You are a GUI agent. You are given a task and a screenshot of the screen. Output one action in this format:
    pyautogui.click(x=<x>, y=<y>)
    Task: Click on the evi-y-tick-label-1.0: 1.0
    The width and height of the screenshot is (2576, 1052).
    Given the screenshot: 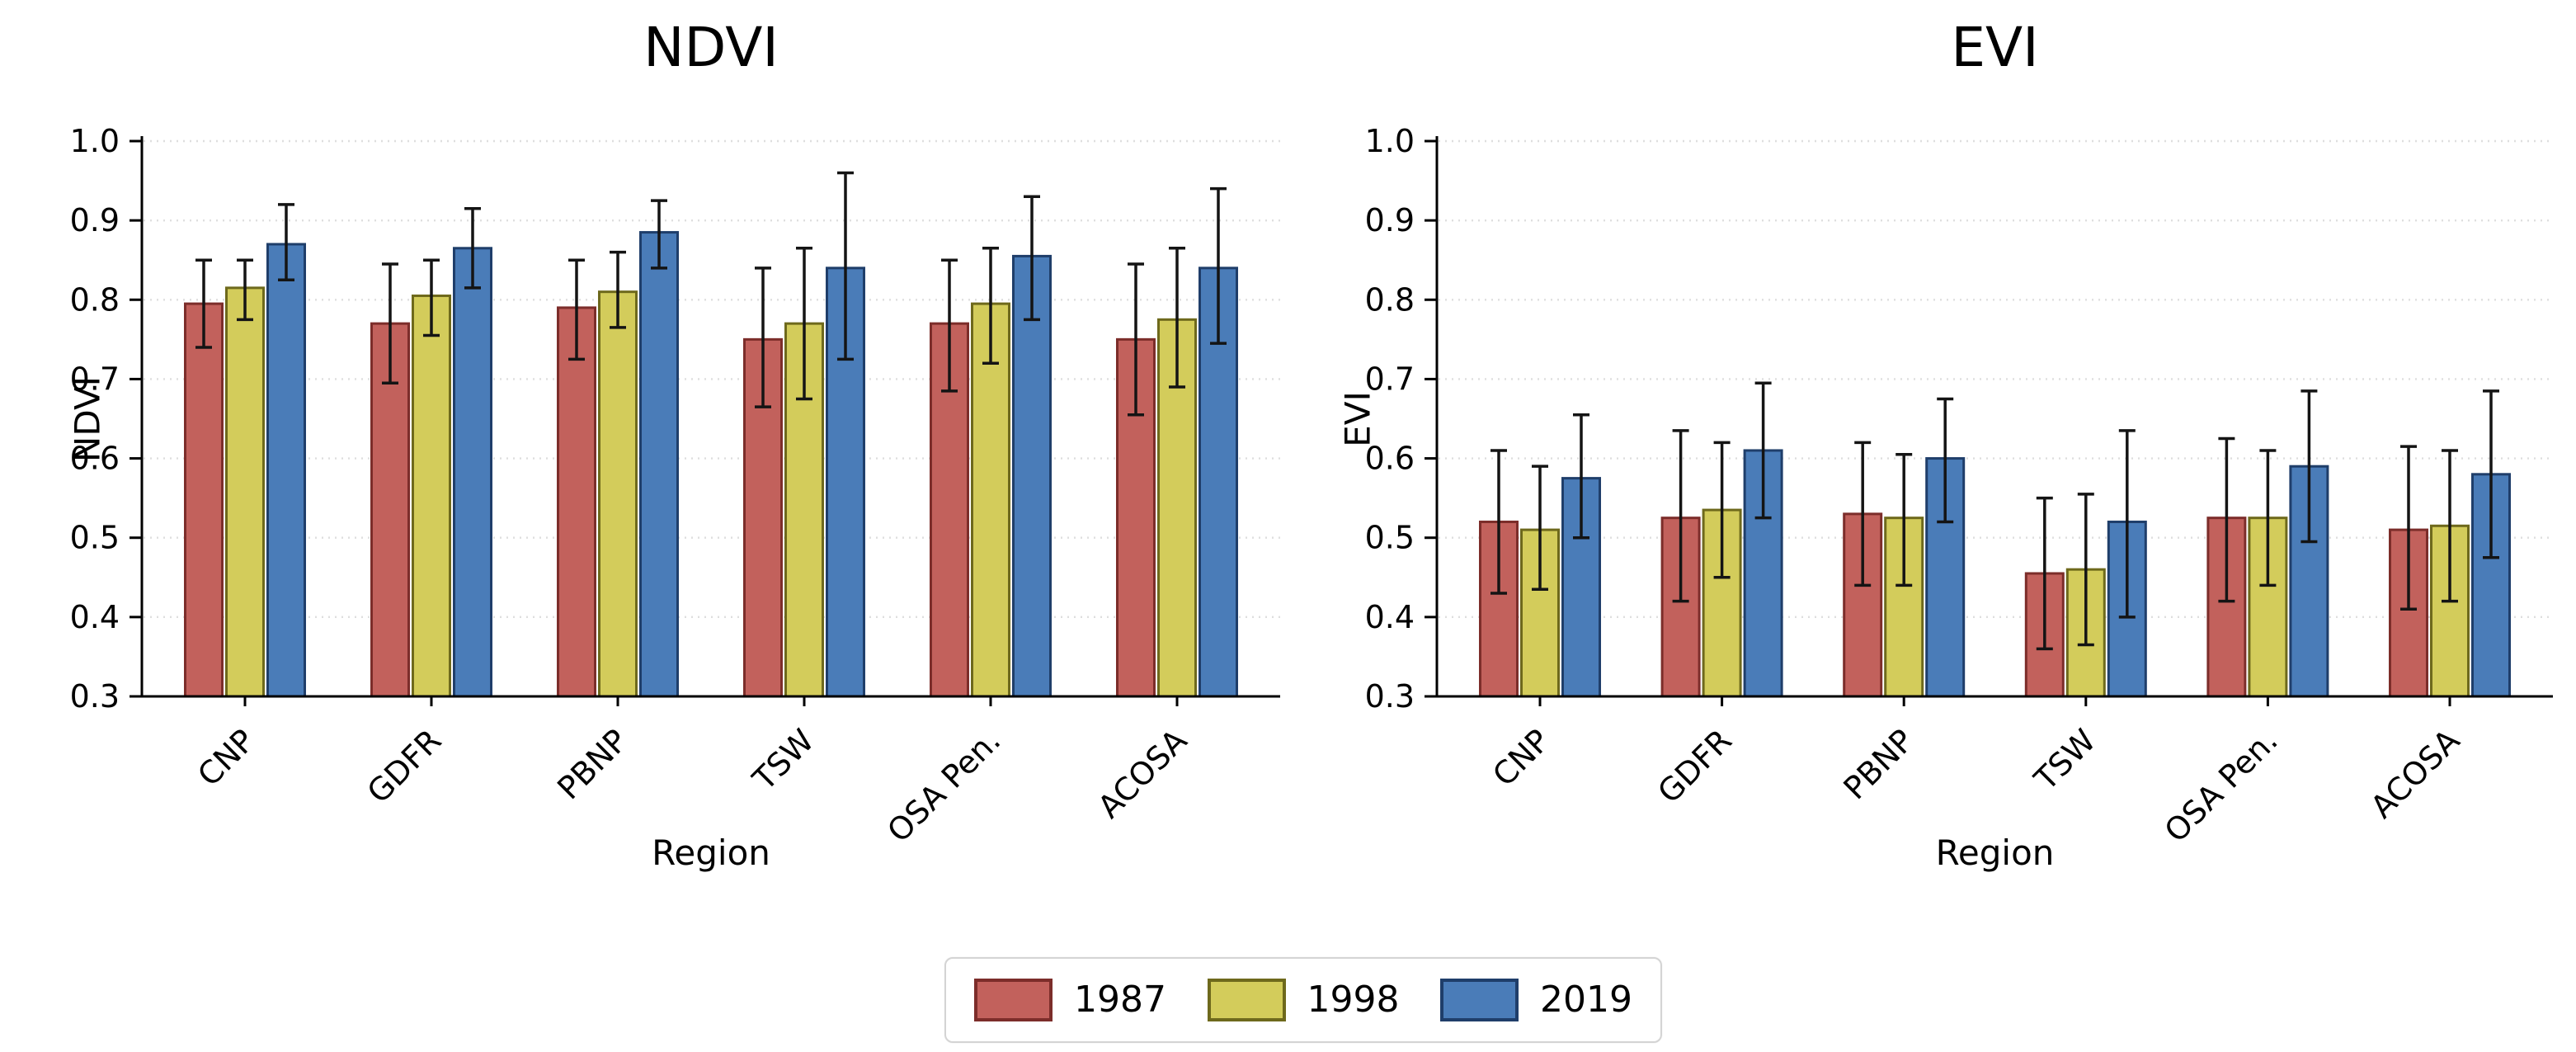 What is the action you would take?
    pyautogui.click(x=1390, y=141)
    